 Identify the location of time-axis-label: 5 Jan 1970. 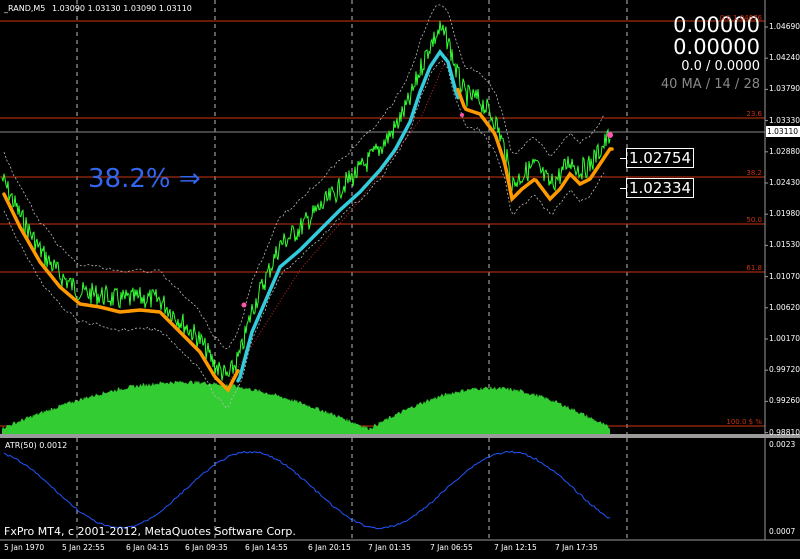
(24, 547).